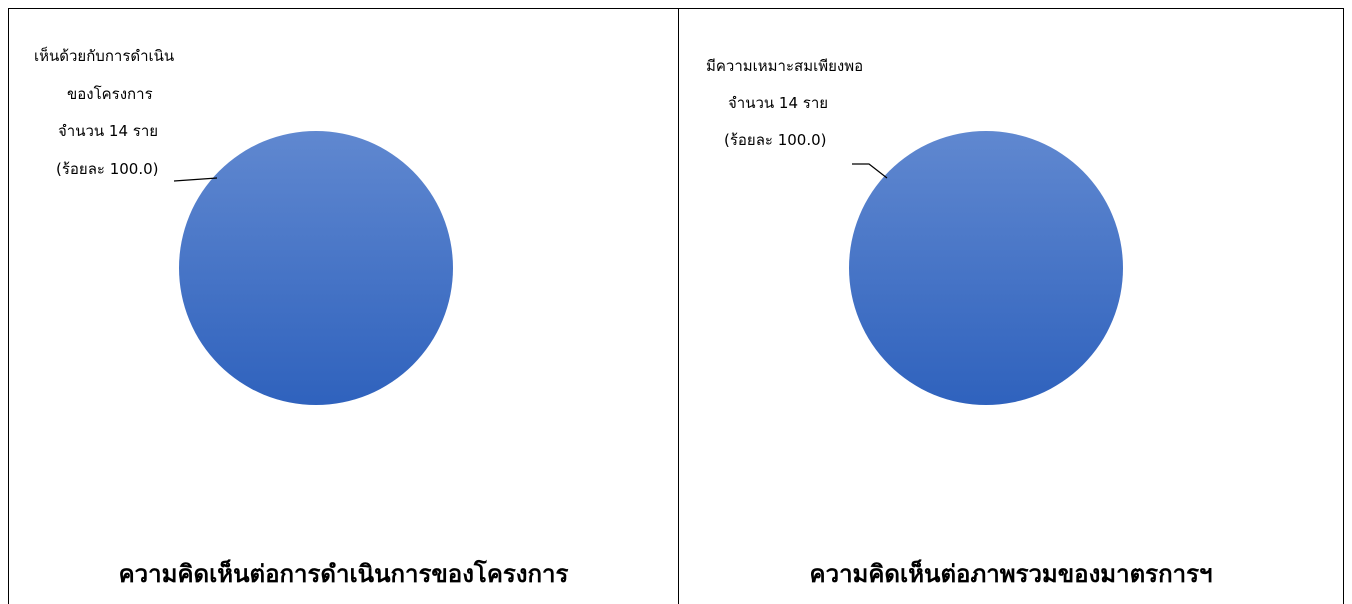 The width and height of the screenshot is (1352, 604). What do you see at coordinates (775, 140) in the screenshot?
I see `data-label-line3: (ร้อยละ 100.0)` at bounding box center [775, 140].